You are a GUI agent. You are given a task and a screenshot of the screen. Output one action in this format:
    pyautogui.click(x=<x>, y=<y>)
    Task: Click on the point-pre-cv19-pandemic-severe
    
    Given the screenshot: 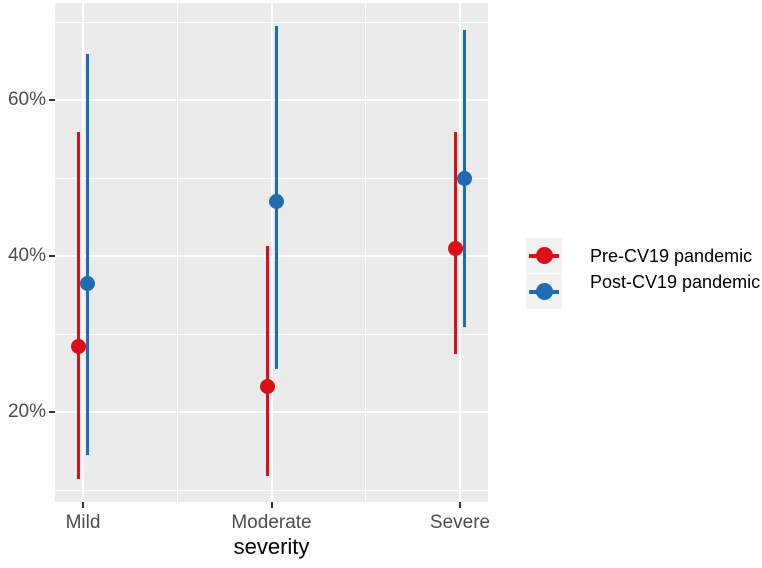 What is the action you would take?
    pyautogui.click(x=455, y=249)
    